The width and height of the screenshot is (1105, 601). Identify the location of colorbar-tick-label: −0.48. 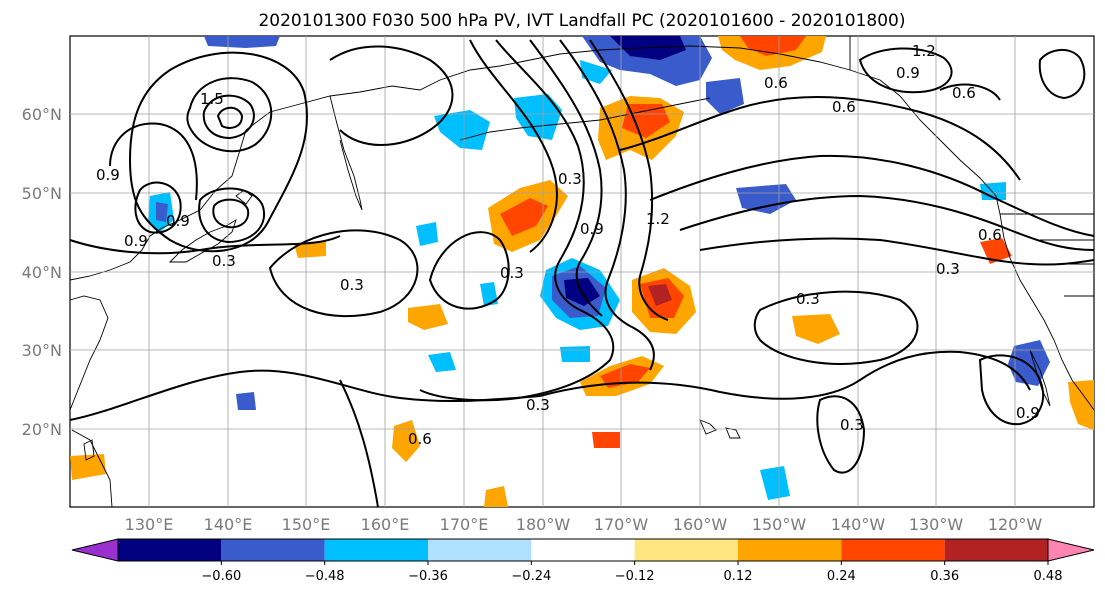
(325, 576).